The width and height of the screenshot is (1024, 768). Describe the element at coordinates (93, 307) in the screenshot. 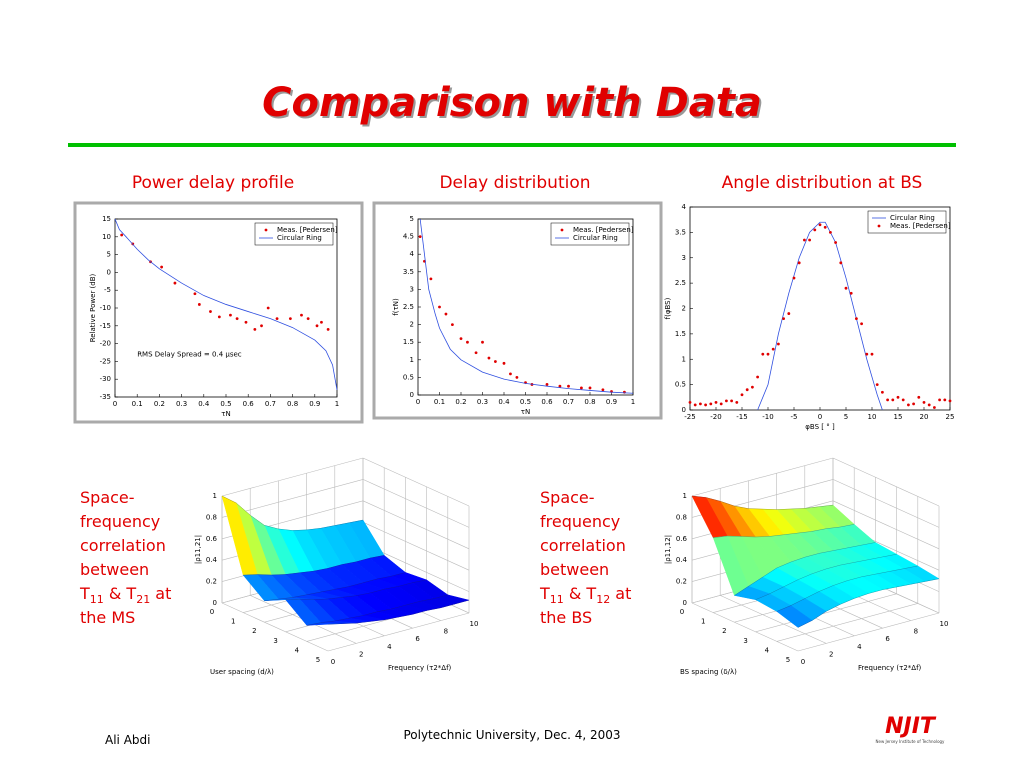

I see `y-axis-label: Relative Power (dB)` at that location.